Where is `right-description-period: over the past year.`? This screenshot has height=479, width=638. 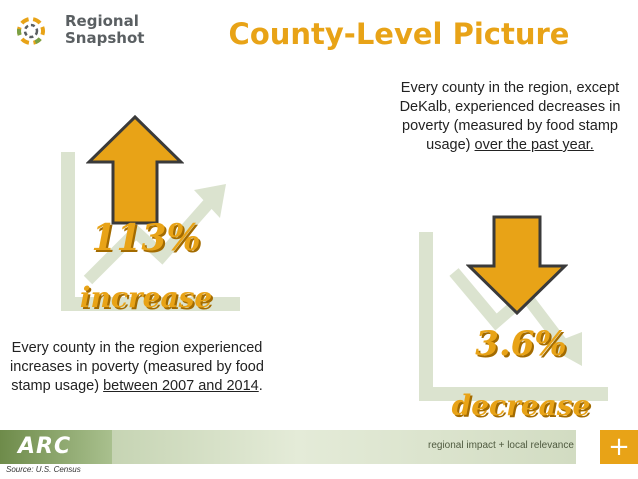 right-description-period: over the past year. is located at coordinates (534, 145).